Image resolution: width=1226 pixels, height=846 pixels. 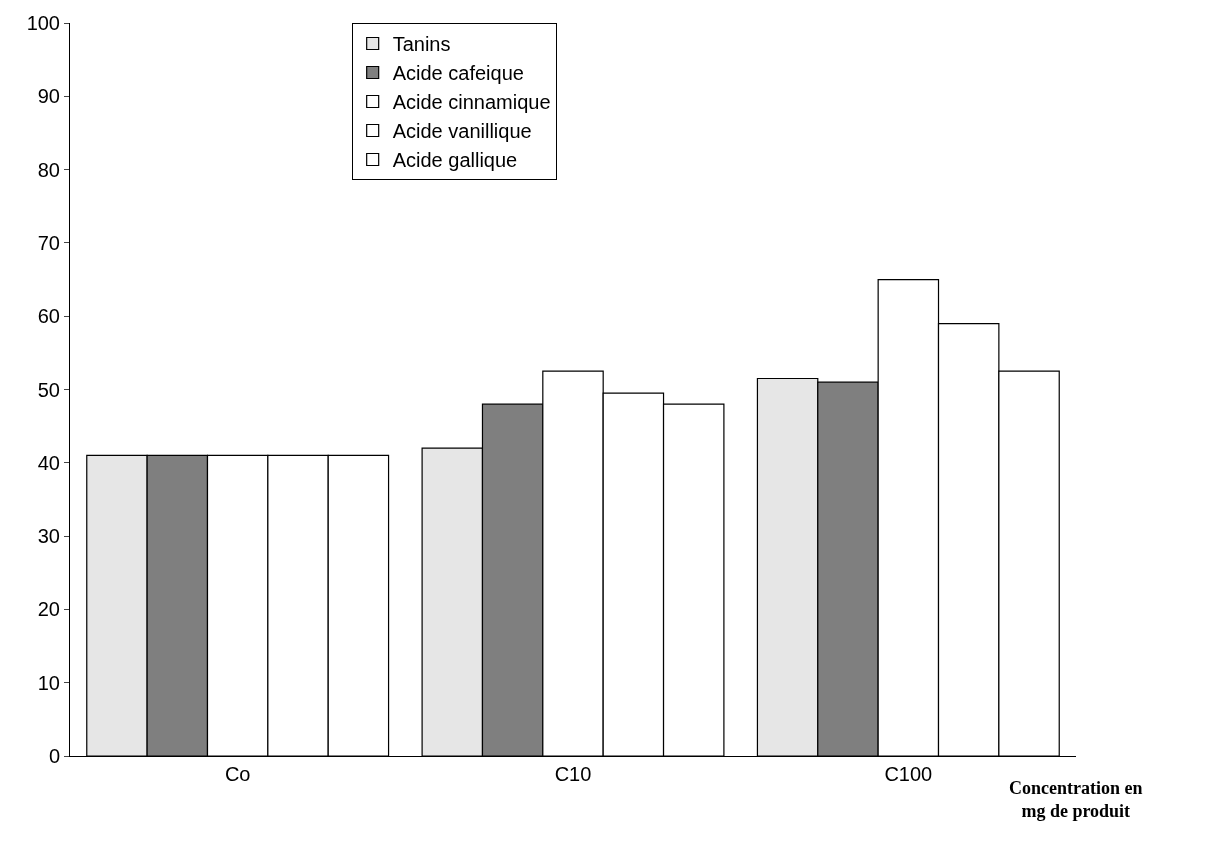 What do you see at coordinates (48, 242) in the screenshot?
I see `y-tick-label: 70` at bounding box center [48, 242].